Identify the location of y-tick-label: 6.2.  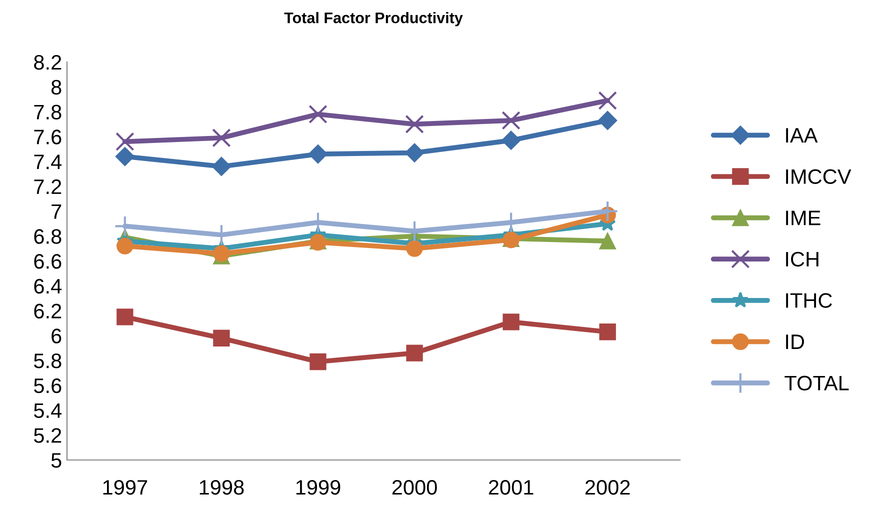
(48, 311).